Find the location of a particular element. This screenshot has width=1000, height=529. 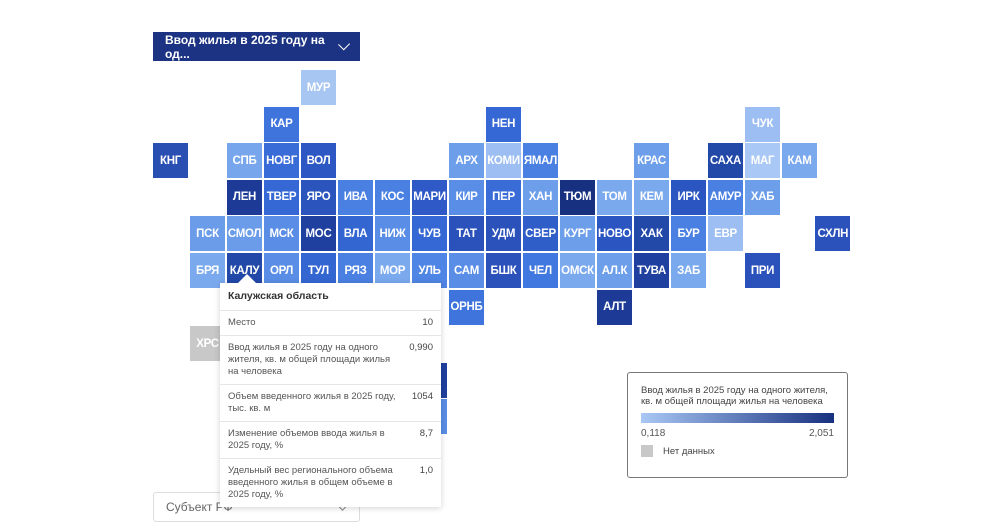

region-tile: ЧУК is located at coordinates (762, 124).